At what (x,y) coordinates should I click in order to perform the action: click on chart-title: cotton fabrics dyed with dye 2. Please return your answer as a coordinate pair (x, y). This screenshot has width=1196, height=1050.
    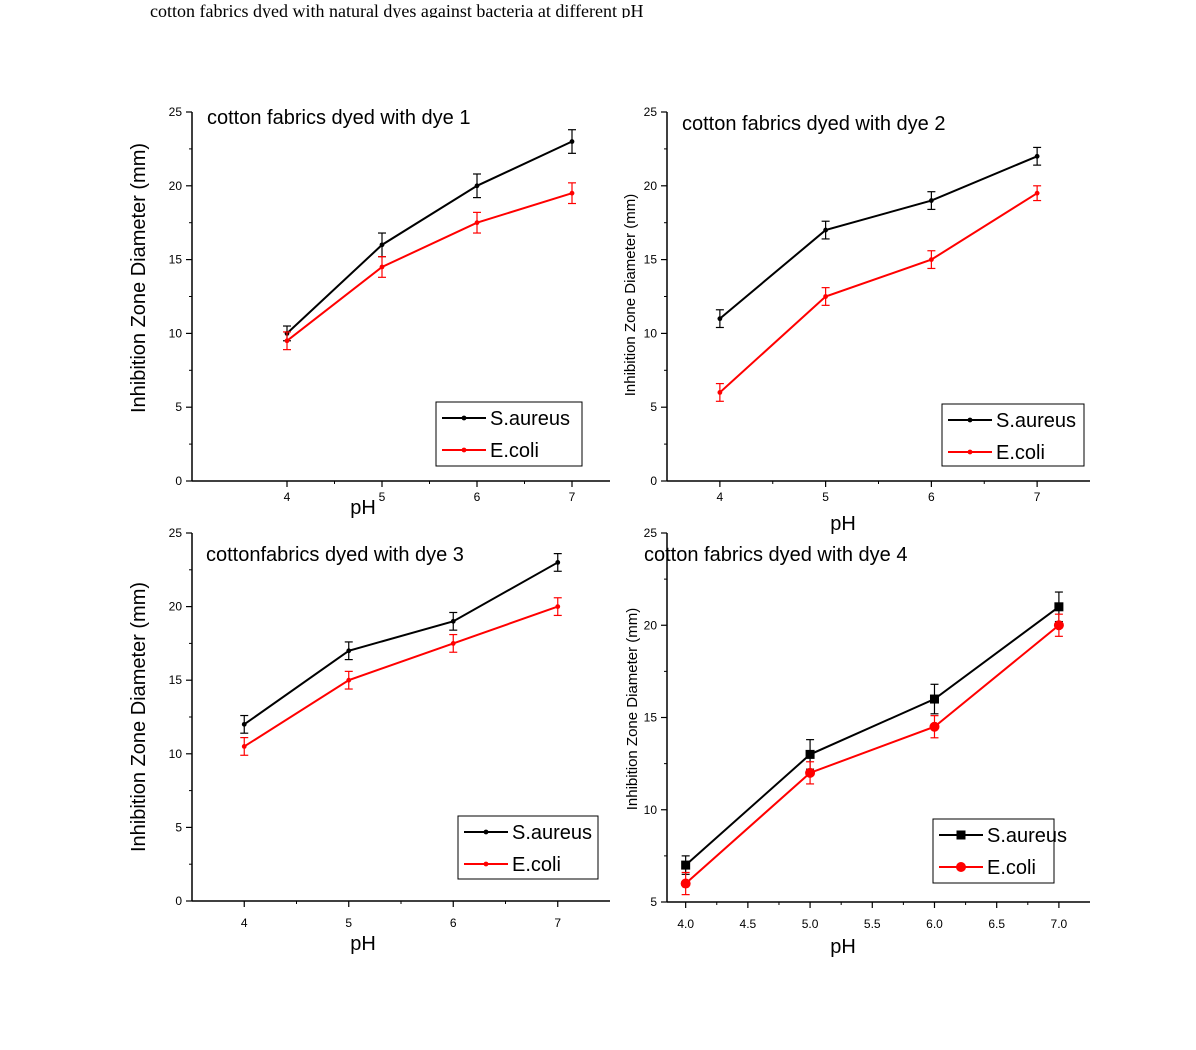
    Looking at the image, I should click on (813, 124).